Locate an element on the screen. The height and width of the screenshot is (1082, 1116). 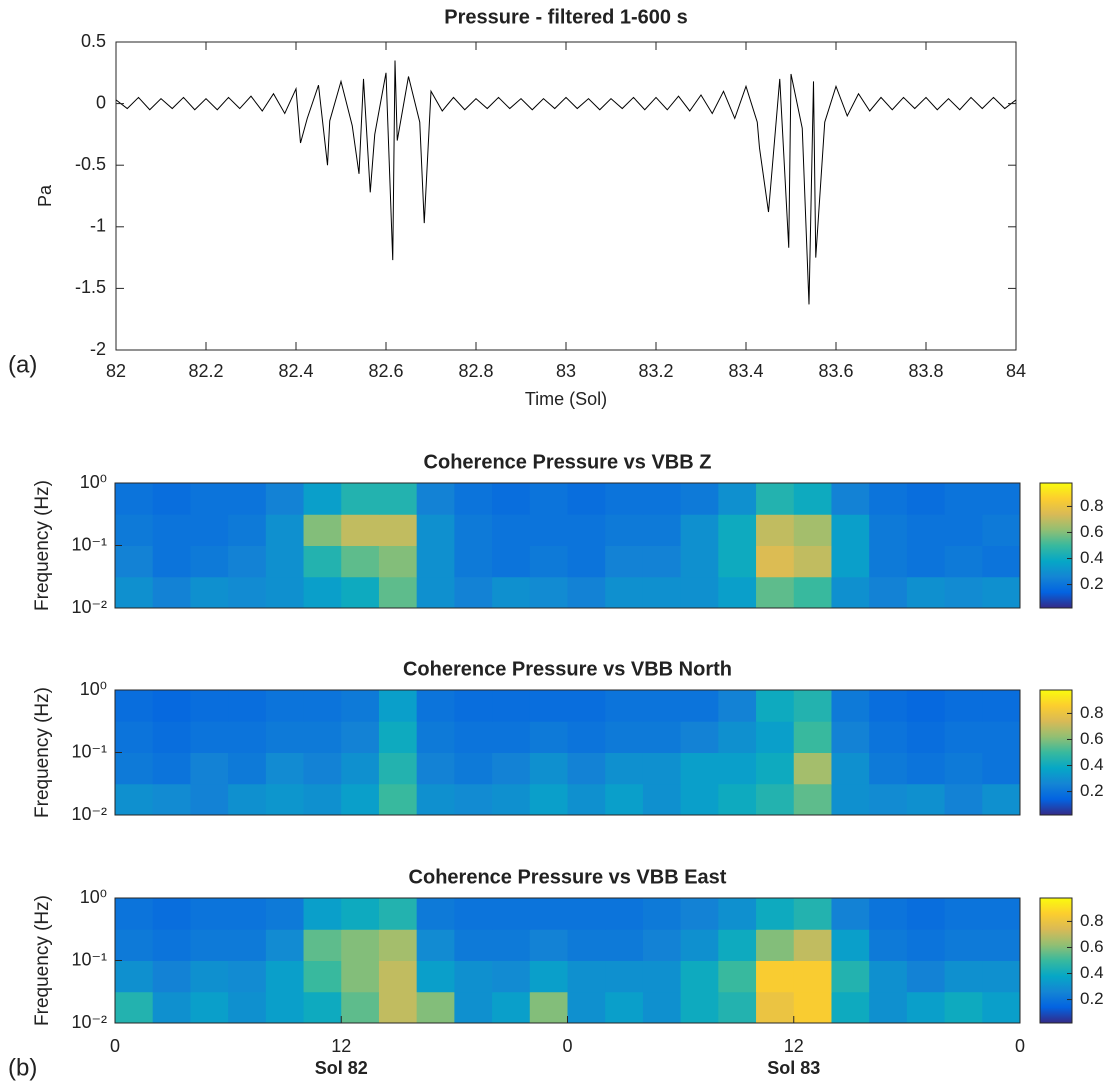
chart-title: Coherence Pressure vs VBB North is located at coordinates (567, 669).